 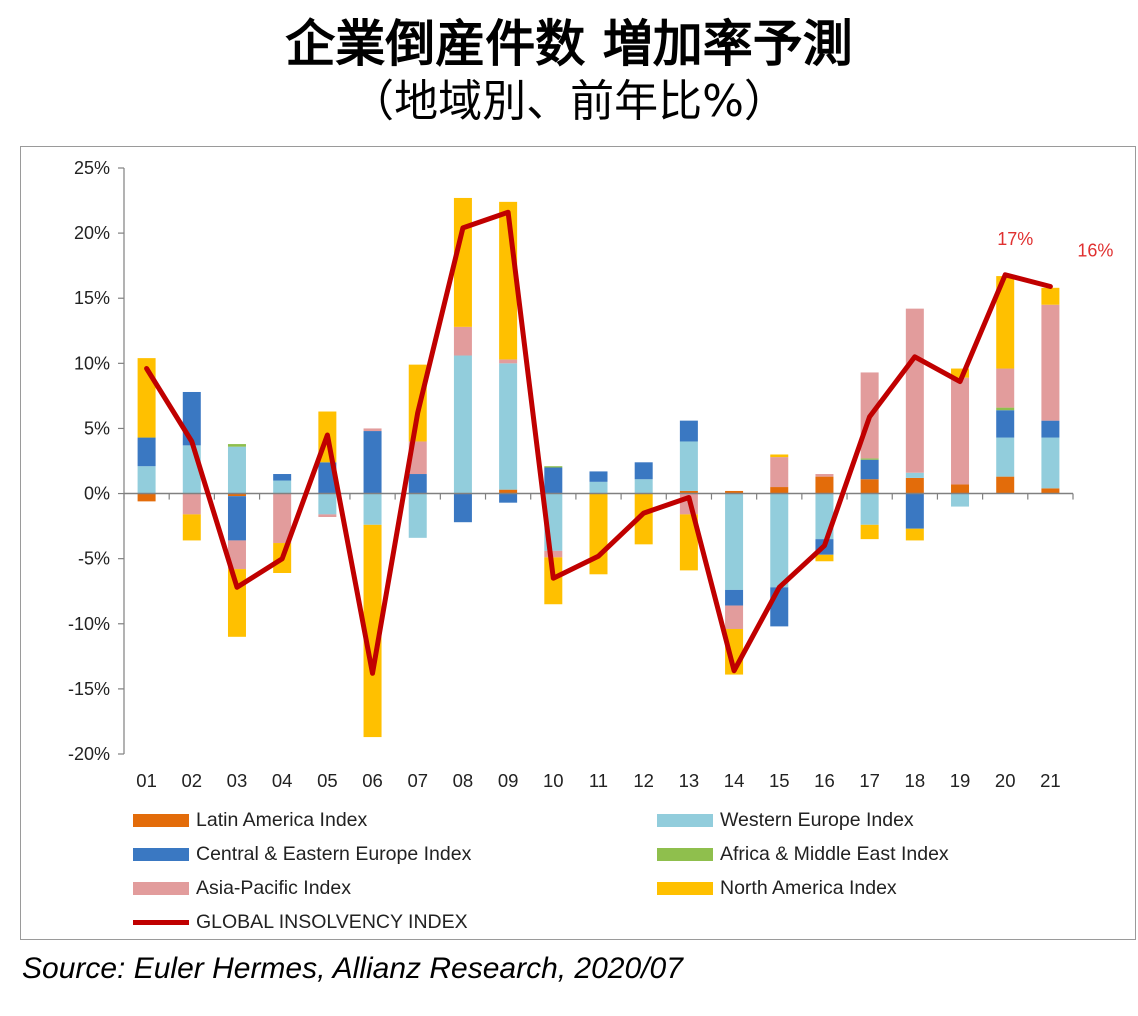 I want to click on y-tick-label: 15%, so click(x=92, y=298).